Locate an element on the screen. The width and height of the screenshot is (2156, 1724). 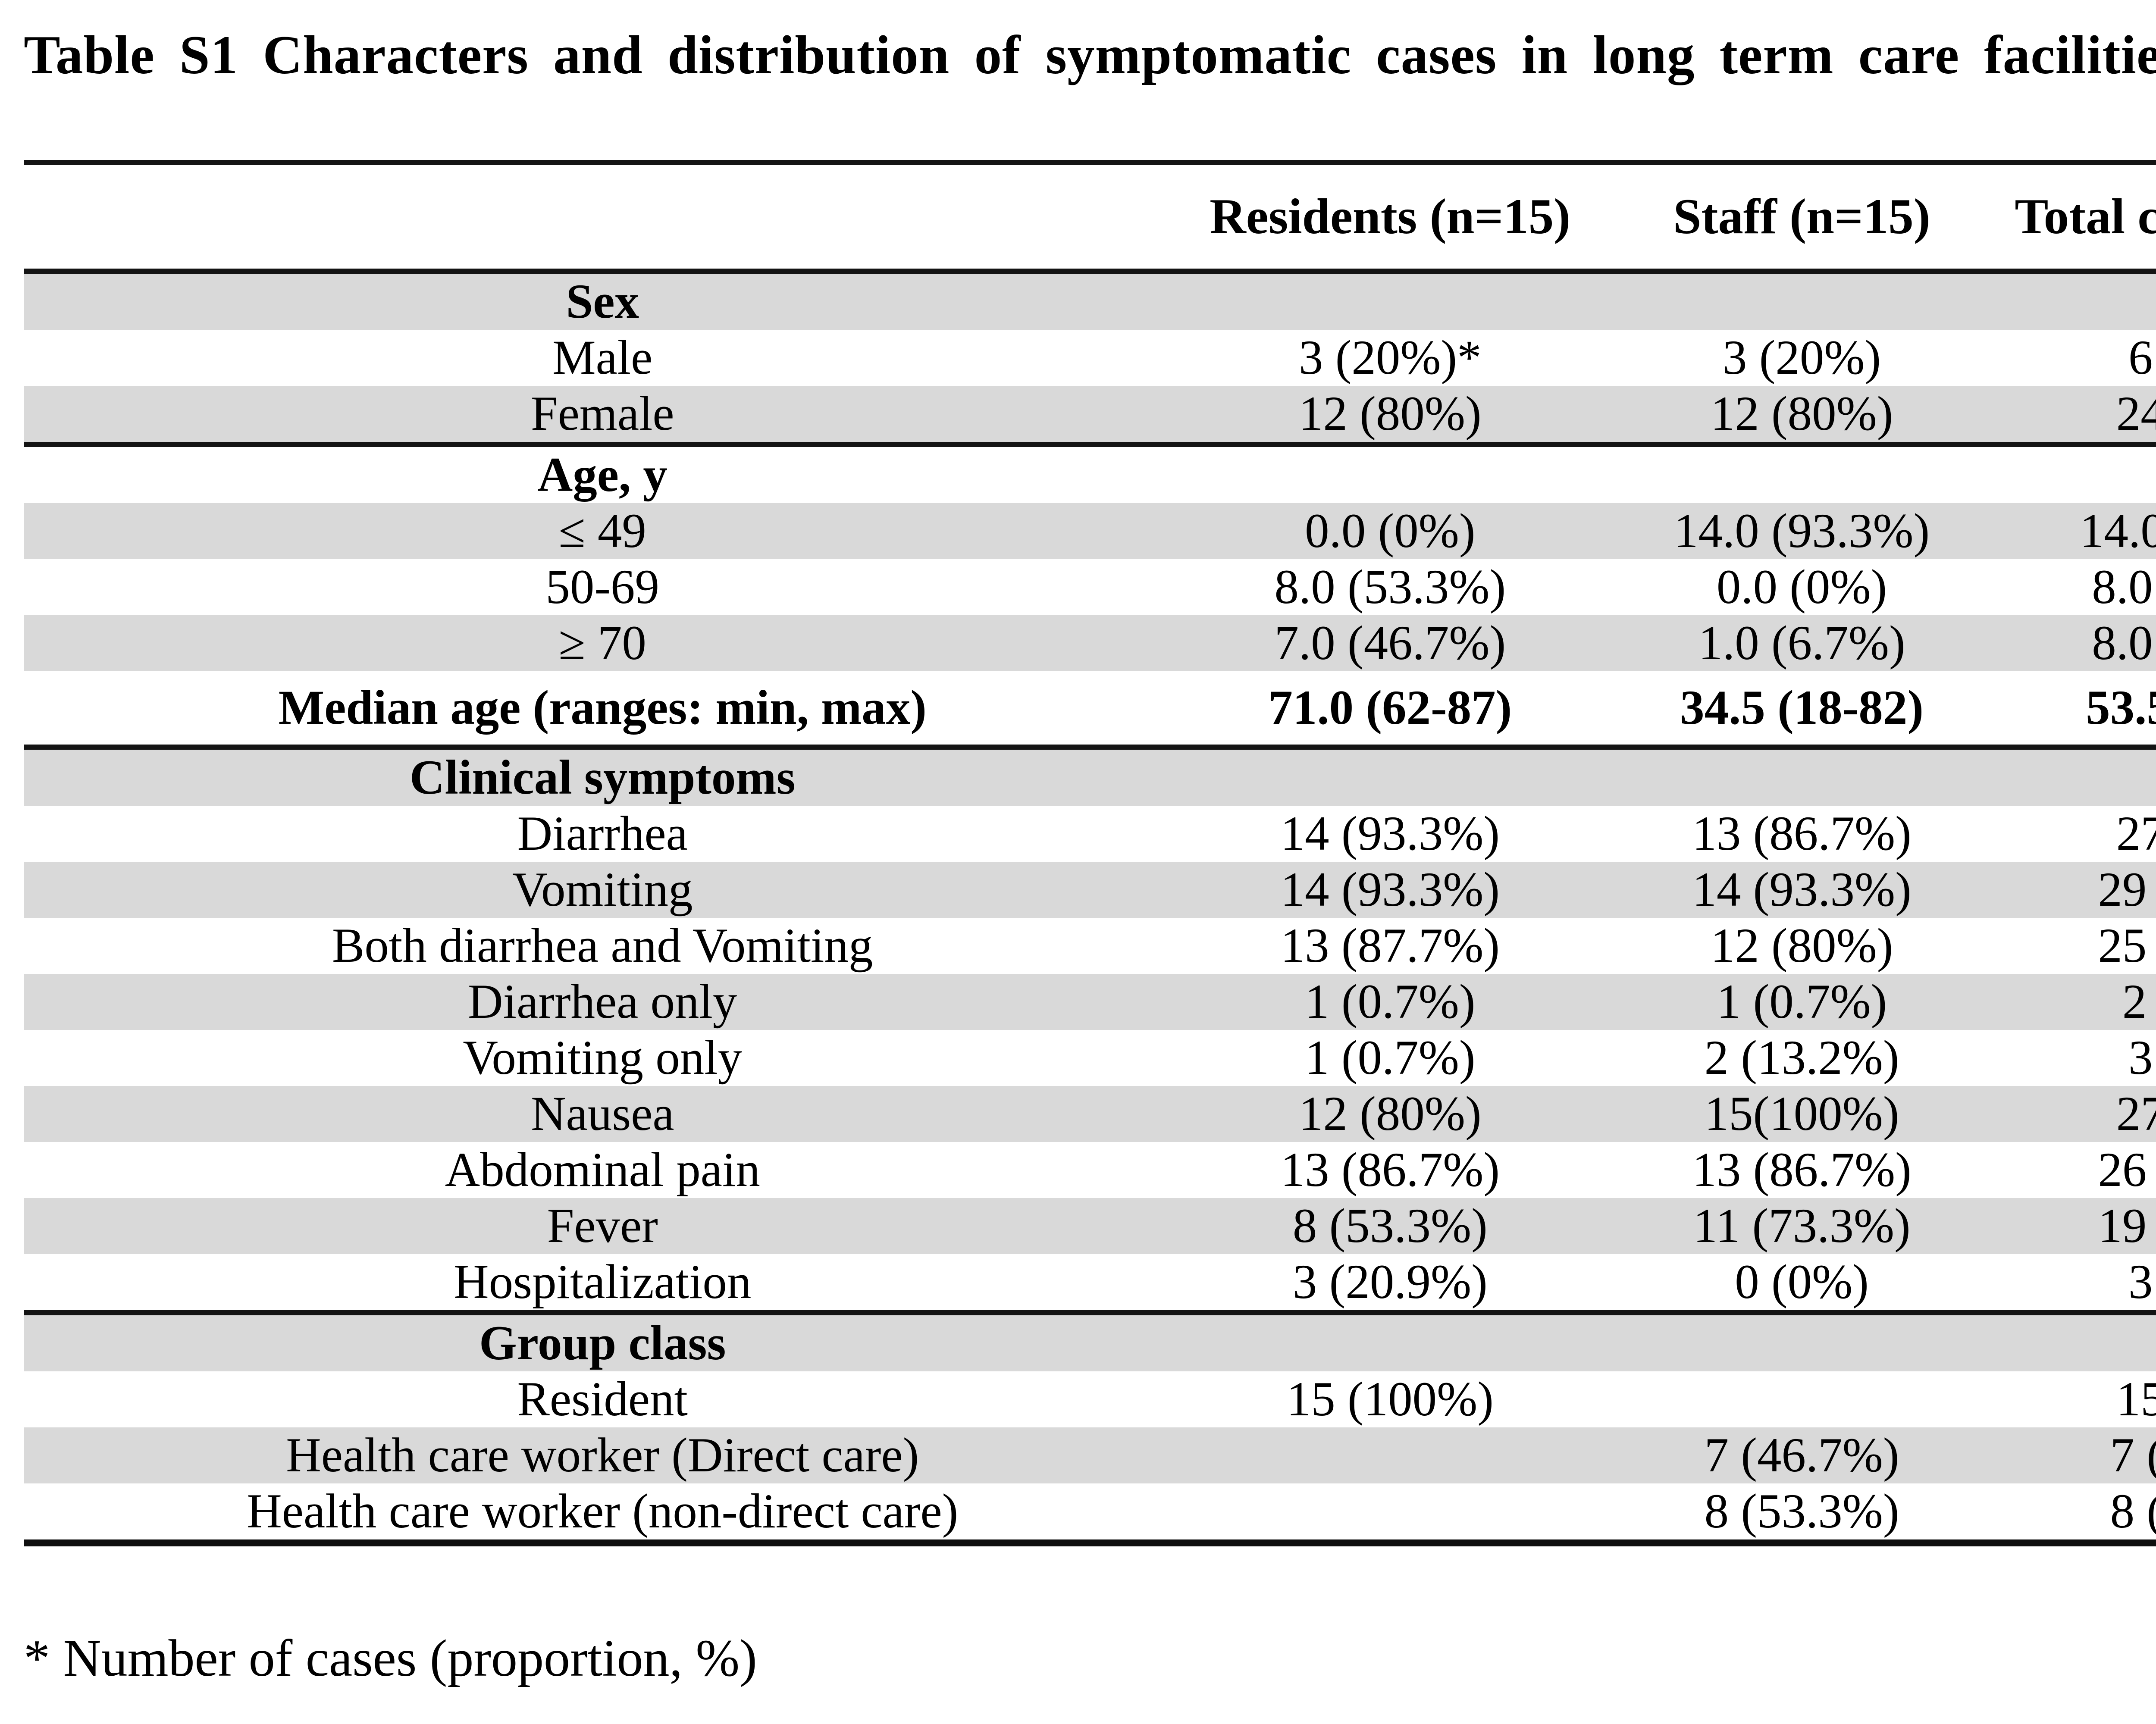
value-cell: 7 (46.7%) is located at coordinates (1802, 1456).